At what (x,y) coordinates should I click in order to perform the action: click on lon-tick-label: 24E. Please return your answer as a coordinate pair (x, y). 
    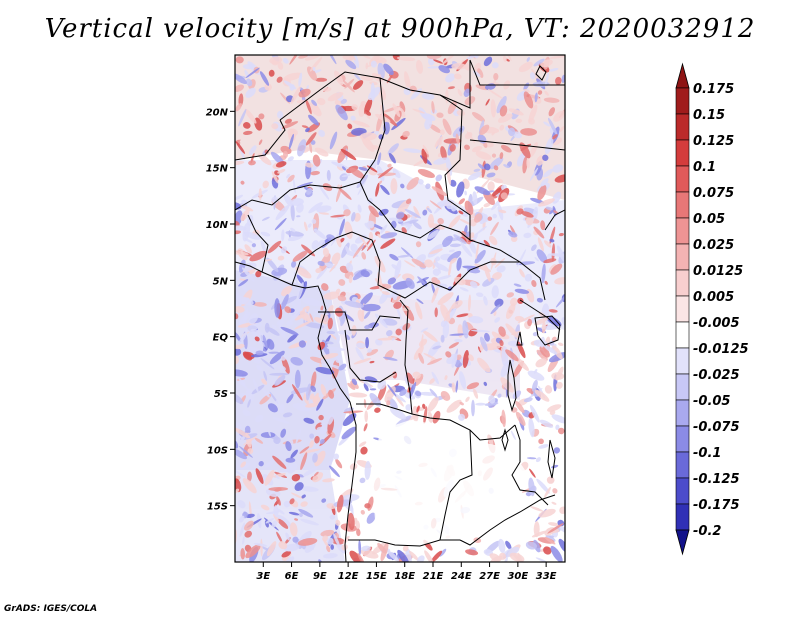
    Looking at the image, I should click on (461, 576).